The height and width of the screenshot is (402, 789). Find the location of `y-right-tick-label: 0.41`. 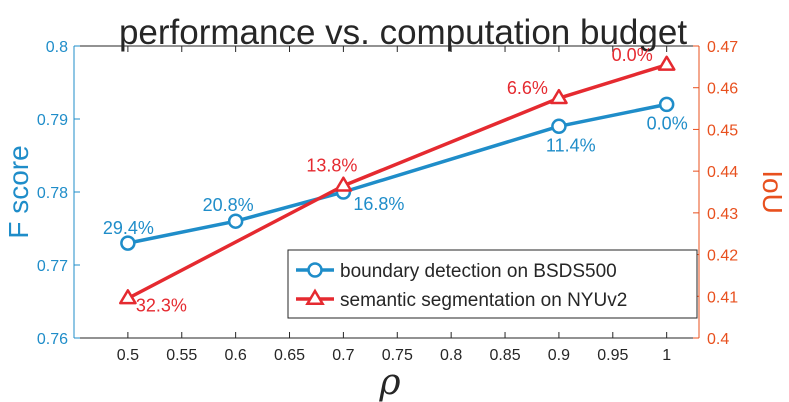

y-right-tick-label: 0.41 is located at coordinates (722, 297).